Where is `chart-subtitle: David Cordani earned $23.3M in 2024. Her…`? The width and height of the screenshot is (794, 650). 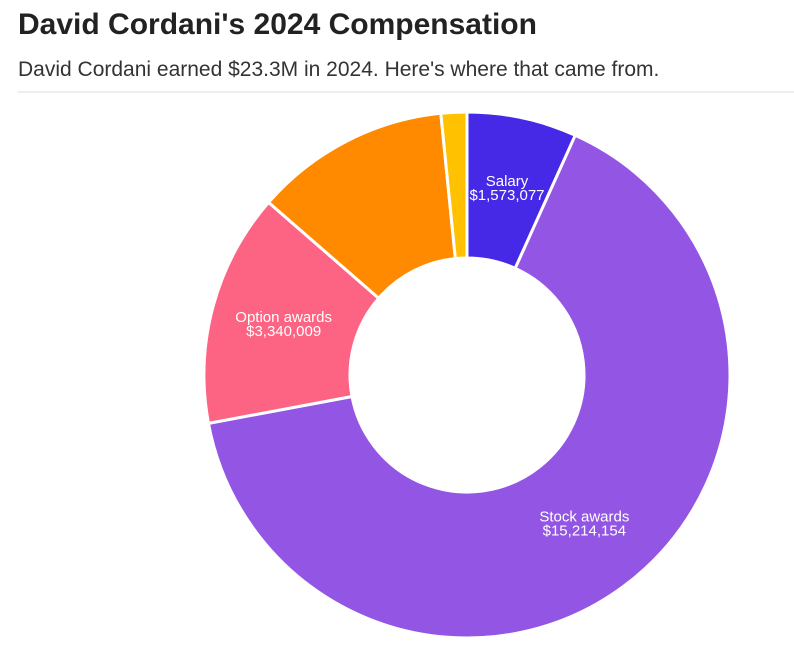 chart-subtitle: David Cordani earned $23.3M in 2024. Her… is located at coordinates (338, 69).